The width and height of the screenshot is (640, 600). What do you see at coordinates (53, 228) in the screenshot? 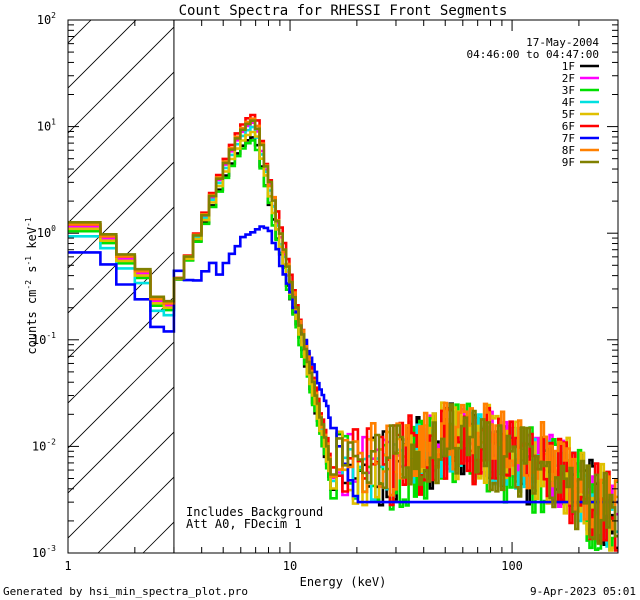
I see `y-tick-exponent: 0` at bounding box center [53, 228].